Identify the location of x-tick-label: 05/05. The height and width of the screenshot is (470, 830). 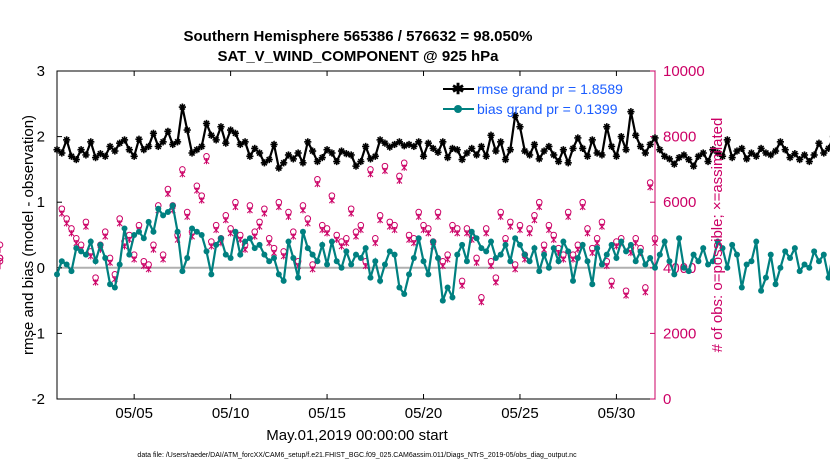
(134, 413).